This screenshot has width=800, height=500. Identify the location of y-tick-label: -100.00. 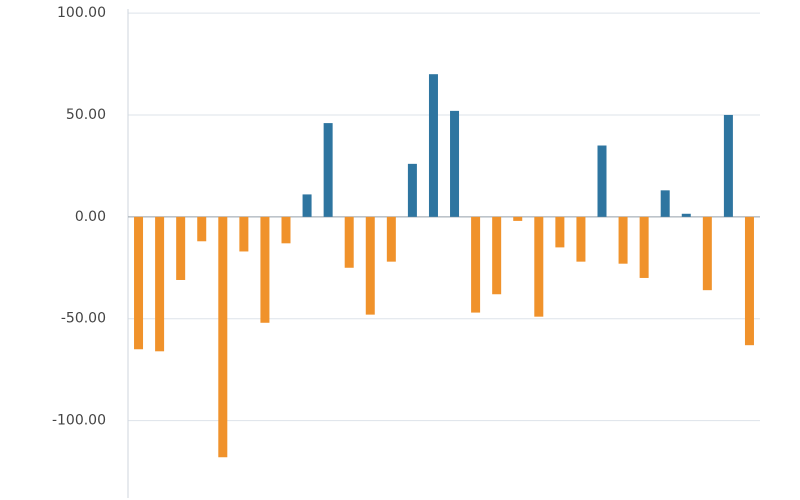
(79, 421).